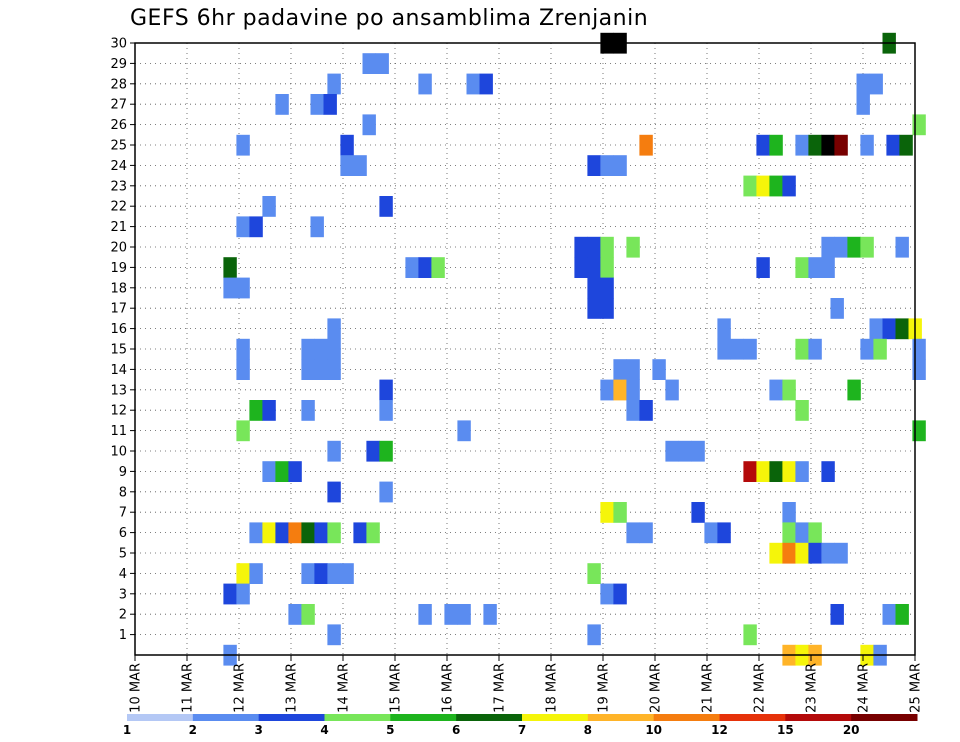 The height and width of the screenshot is (742, 960). Describe the element at coordinates (785, 730) in the screenshot. I see `colorbar-label: 15` at that location.